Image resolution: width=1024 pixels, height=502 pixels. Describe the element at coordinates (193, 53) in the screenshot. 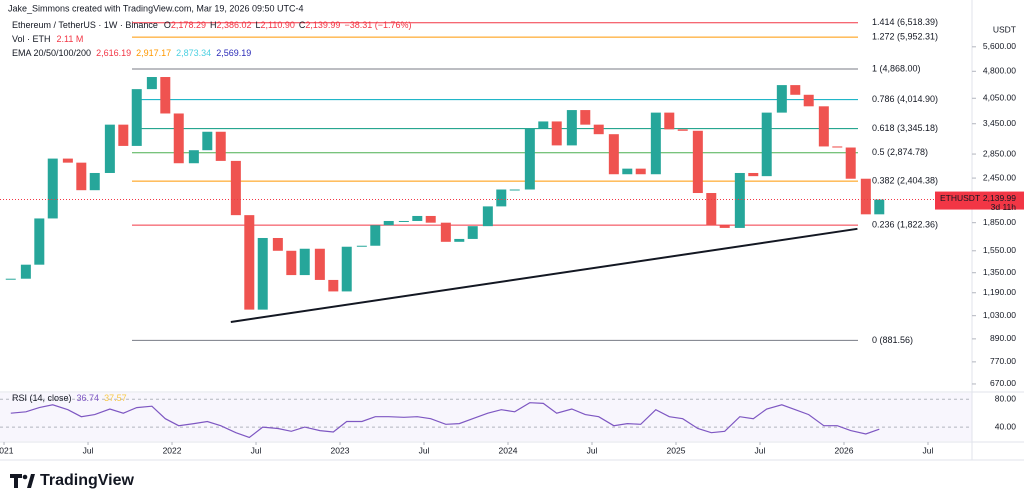

I see `ema-value: 2,873.34` at that location.